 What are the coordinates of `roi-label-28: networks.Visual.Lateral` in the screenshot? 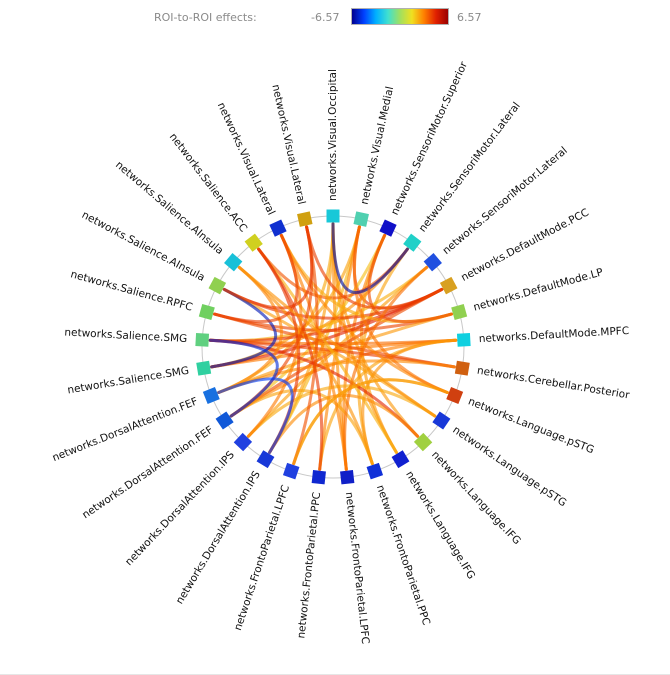 It's located at (288, 144).